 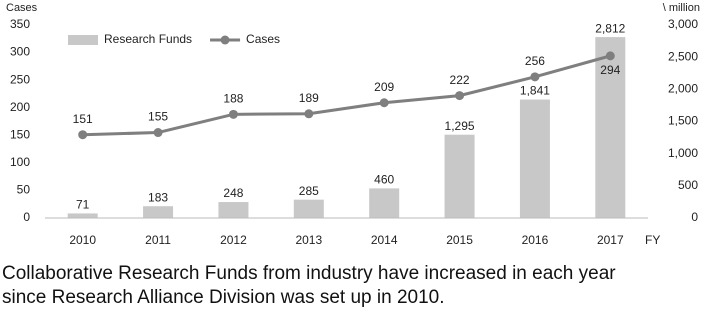 What do you see at coordinates (652, 240) in the screenshot?
I see `x-axis-label: FY` at bounding box center [652, 240].